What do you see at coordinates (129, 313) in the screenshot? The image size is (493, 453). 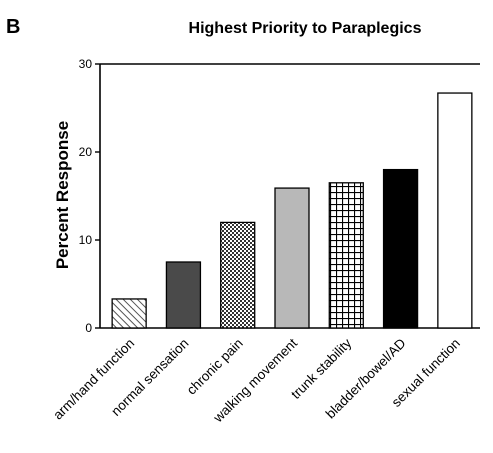 I see `bar-arm-hand-function` at bounding box center [129, 313].